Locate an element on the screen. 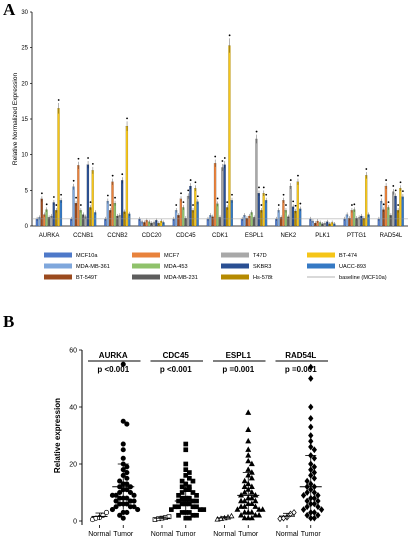 This screenshot has width=415, height=550. x-category-label: Normal is located at coordinates (287, 534).